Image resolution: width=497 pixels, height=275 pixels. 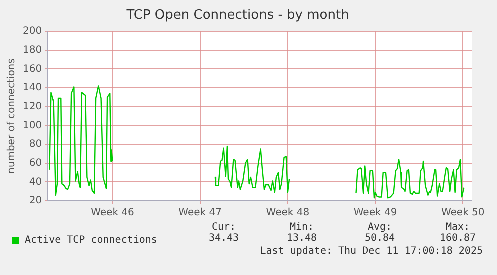 What do you see at coordinates (32, 106) in the screenshot?
I see `y-tick-label: 120` at bounding box center [32, 106].